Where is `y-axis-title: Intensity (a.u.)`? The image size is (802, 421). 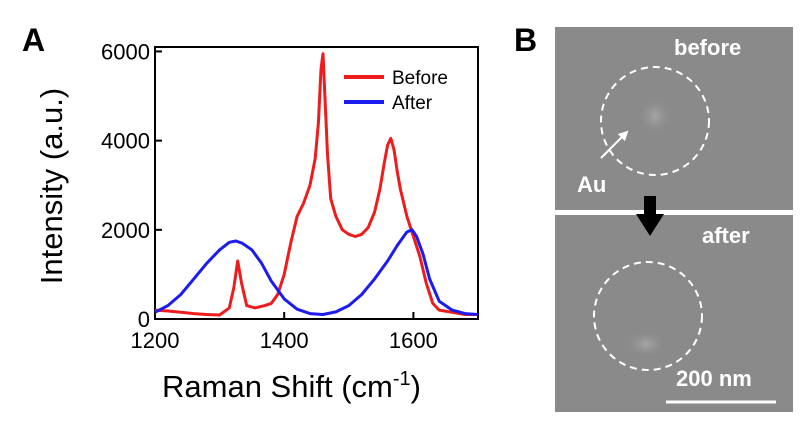
y-axis-title: Intensity (a.u.) is located at coordinates (51, 186).